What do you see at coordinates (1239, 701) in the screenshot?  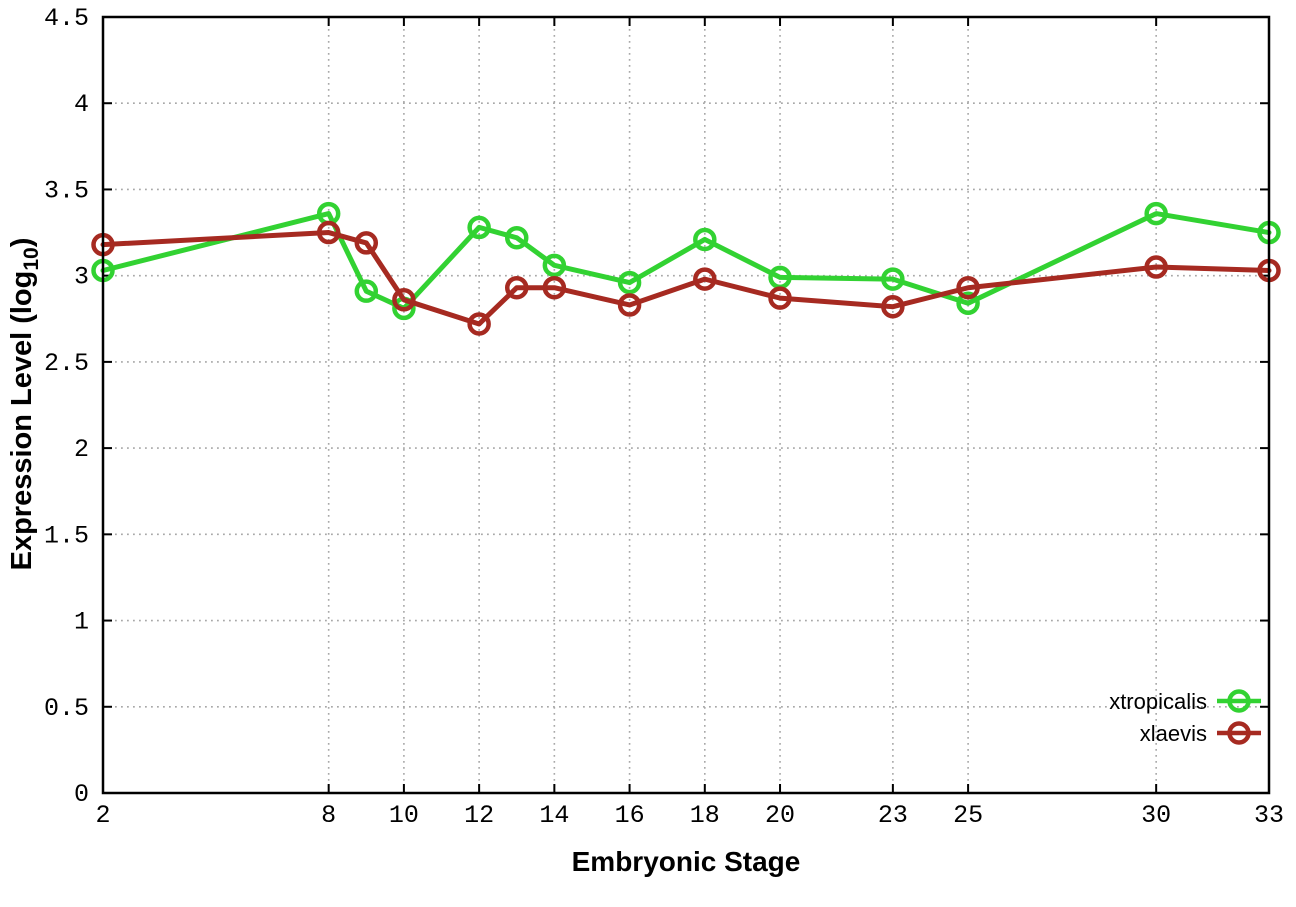 I see `xtropicalis-legend-marker-icon` at bounding box center [1239, 701].